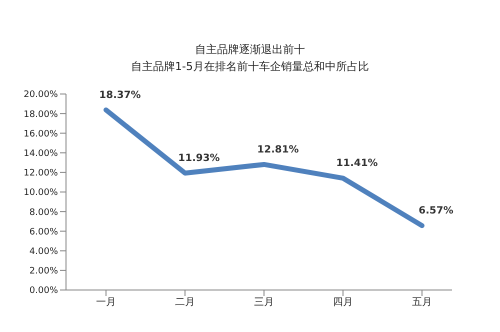 This screenshot has height=332, width=500. Describe the element at coordinates (343, 302) in the screenshot. I see `x-tick-label: 四月` at that location.